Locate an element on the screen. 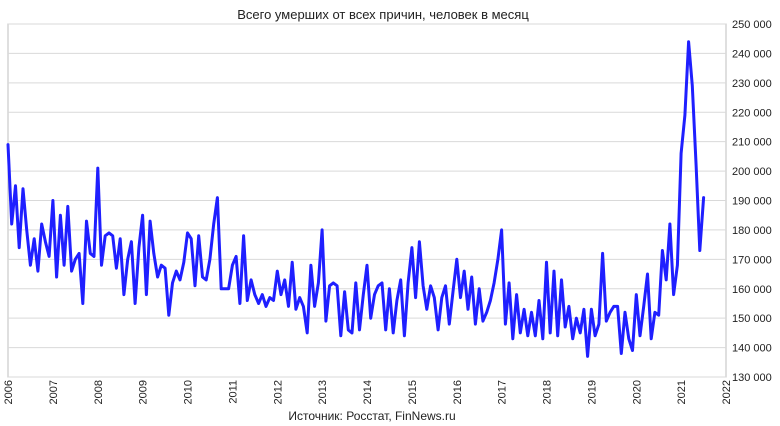 The height and width of the screenshot is (426, 780). x-tick-label: 2014 is located at coordinates (368, 392).